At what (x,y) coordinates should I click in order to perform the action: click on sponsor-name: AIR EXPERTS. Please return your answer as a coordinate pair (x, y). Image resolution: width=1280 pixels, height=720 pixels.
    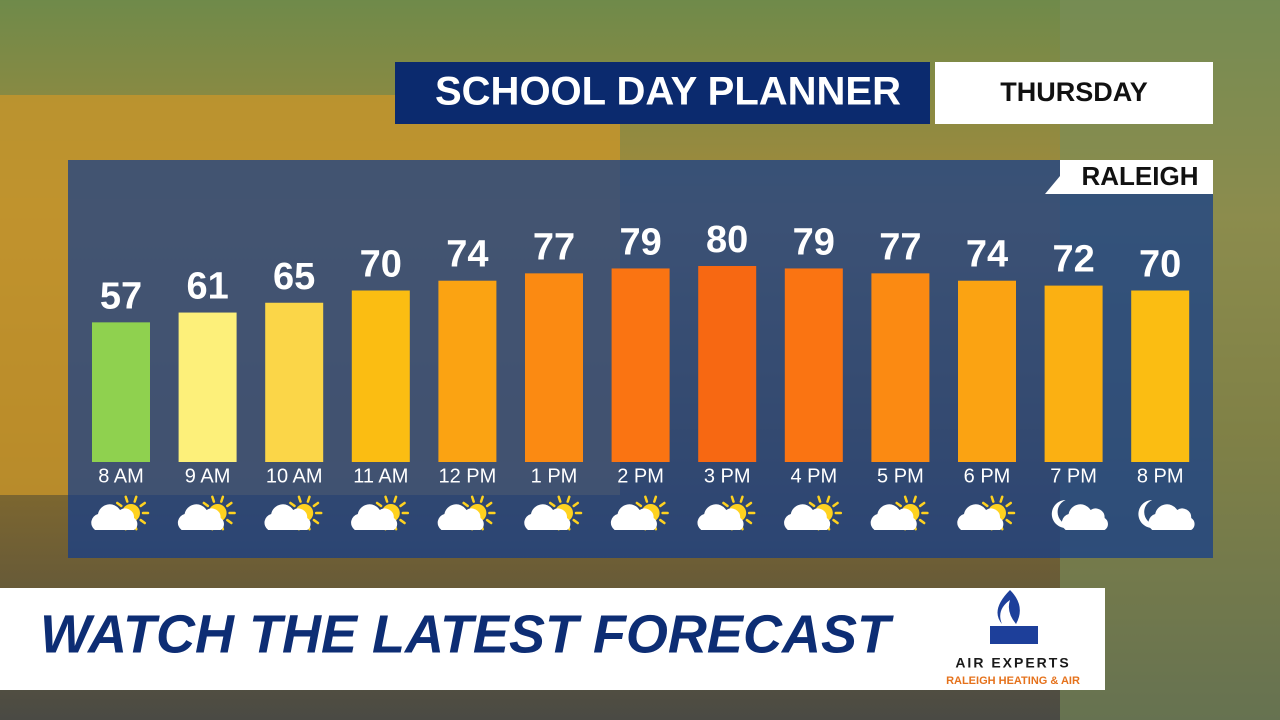
    Looking at the image, I should click on (1012, 663).